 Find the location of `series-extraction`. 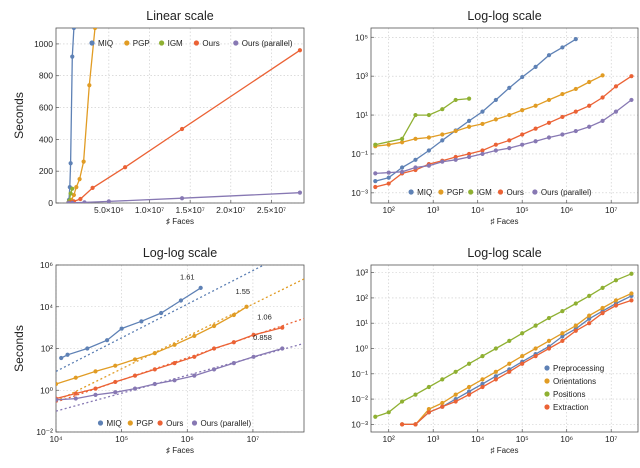

series-extraction is located at coordinates (517, 362).